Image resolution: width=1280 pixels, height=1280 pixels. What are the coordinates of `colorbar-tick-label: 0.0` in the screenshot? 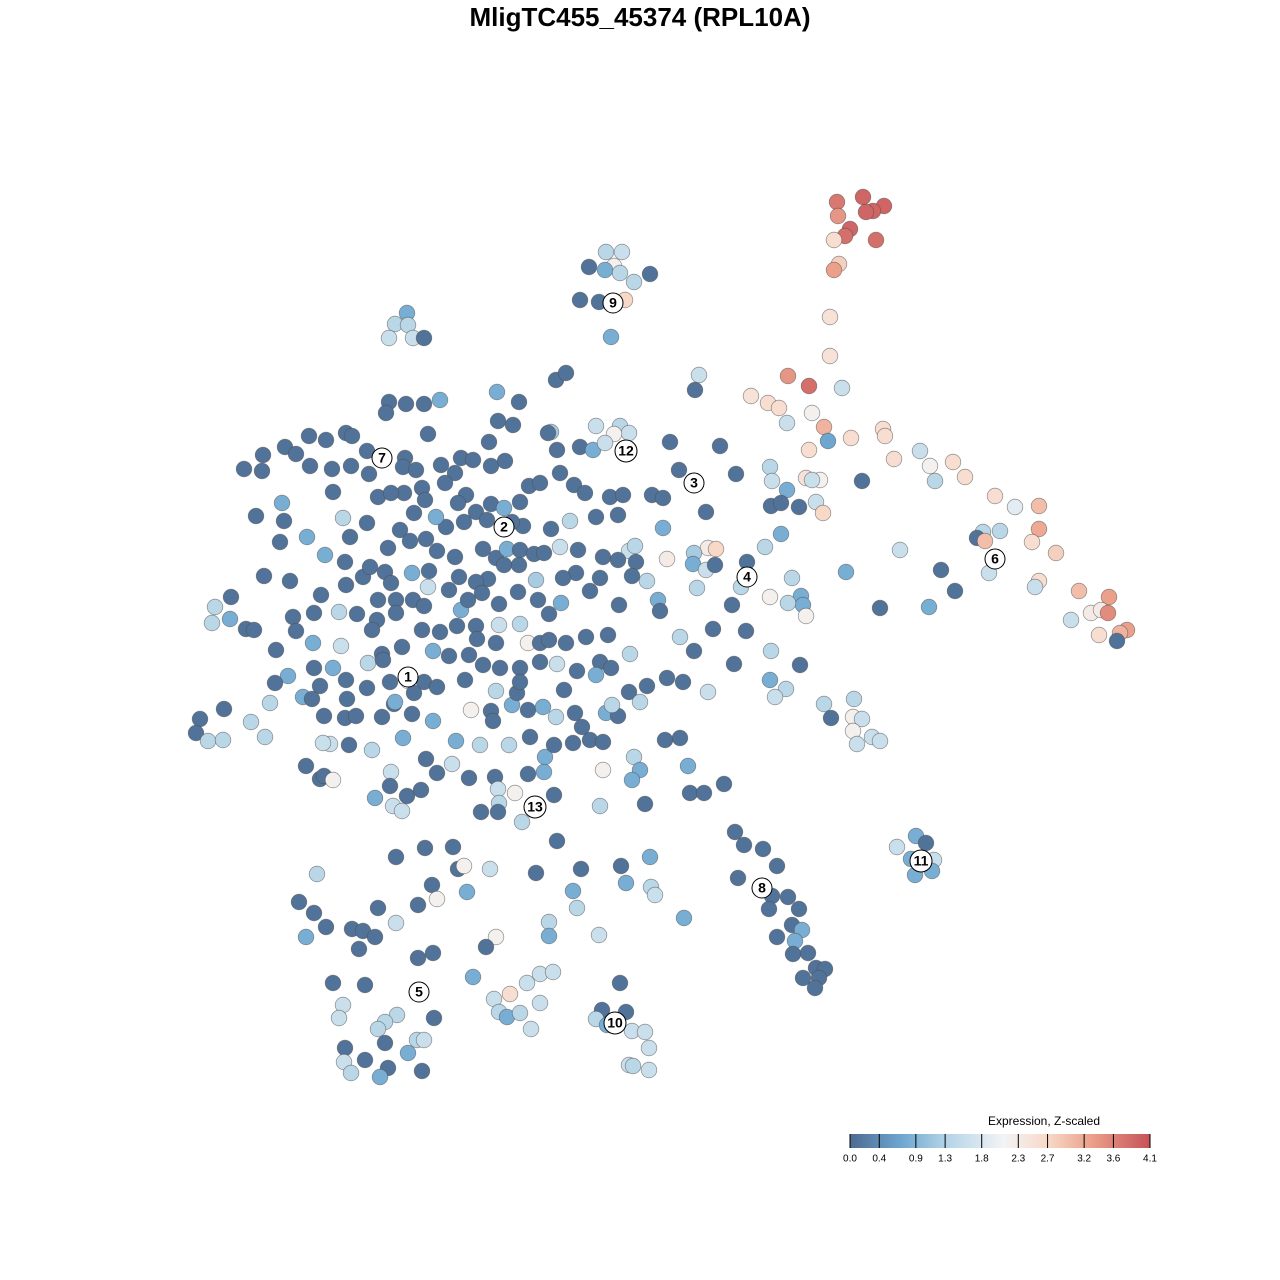 It's located at (850, 1159).